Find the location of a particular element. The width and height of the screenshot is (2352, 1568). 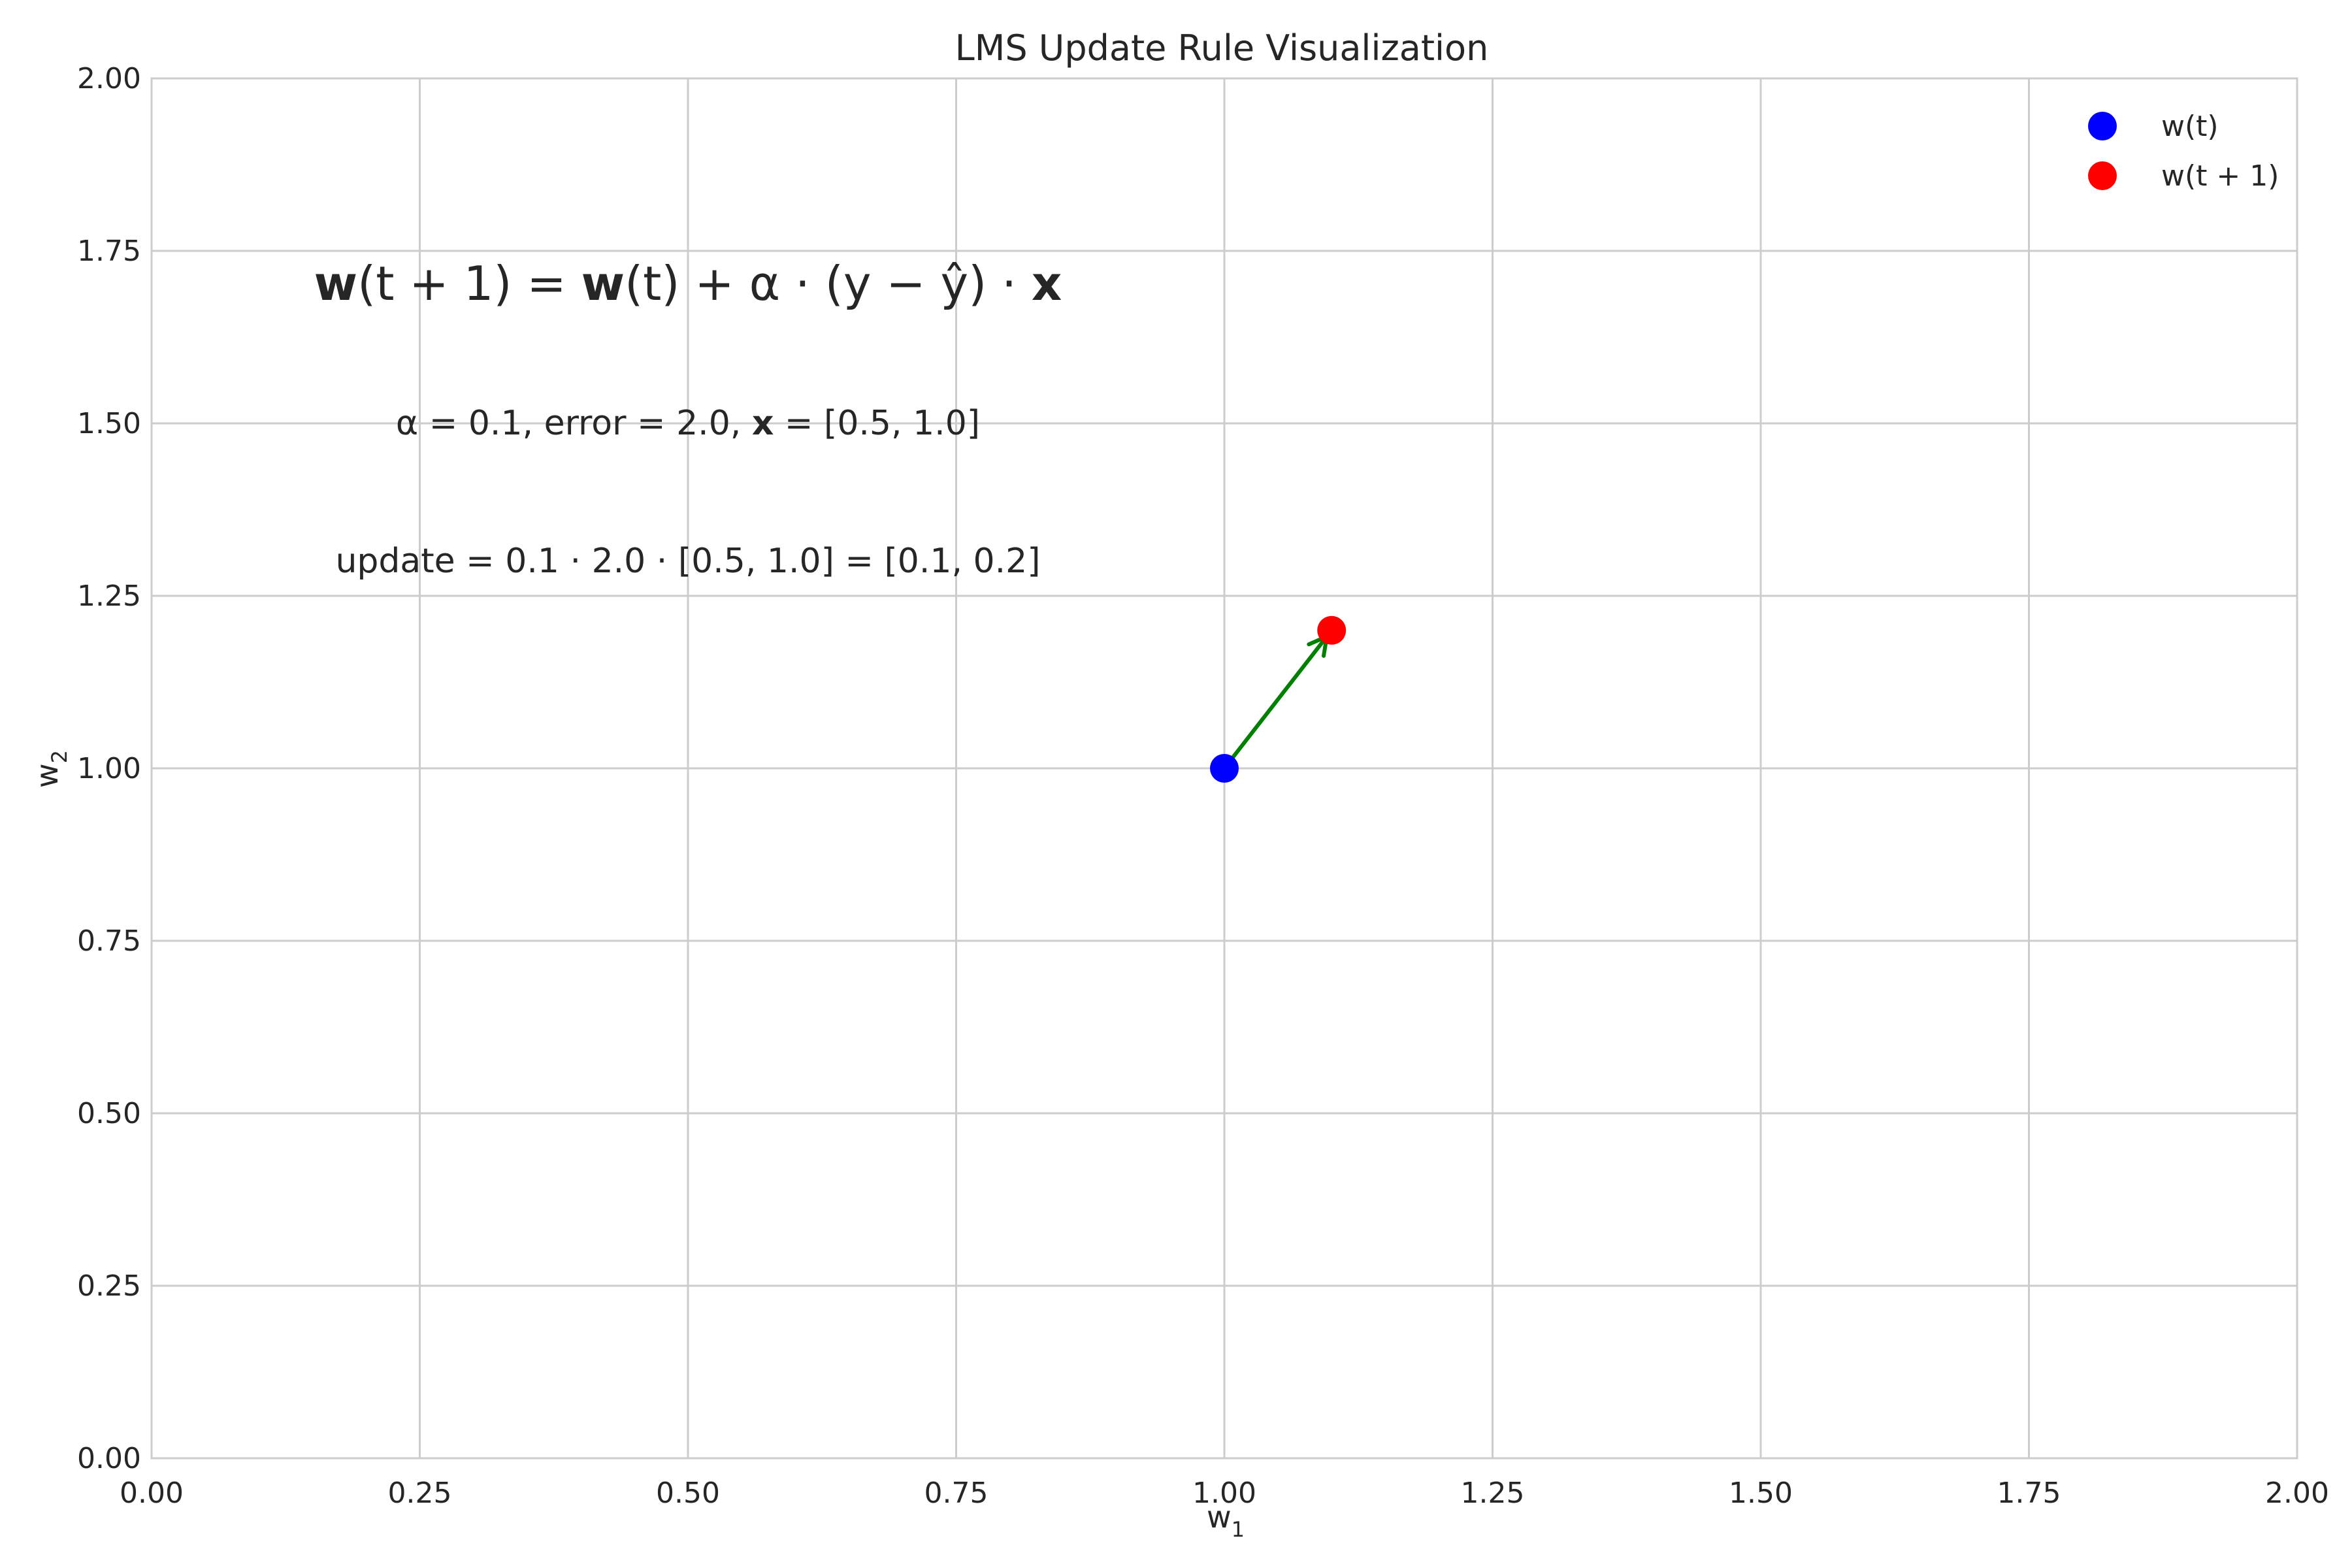

y-tick-label: 0.00 is located at coordinates (109, 1458).